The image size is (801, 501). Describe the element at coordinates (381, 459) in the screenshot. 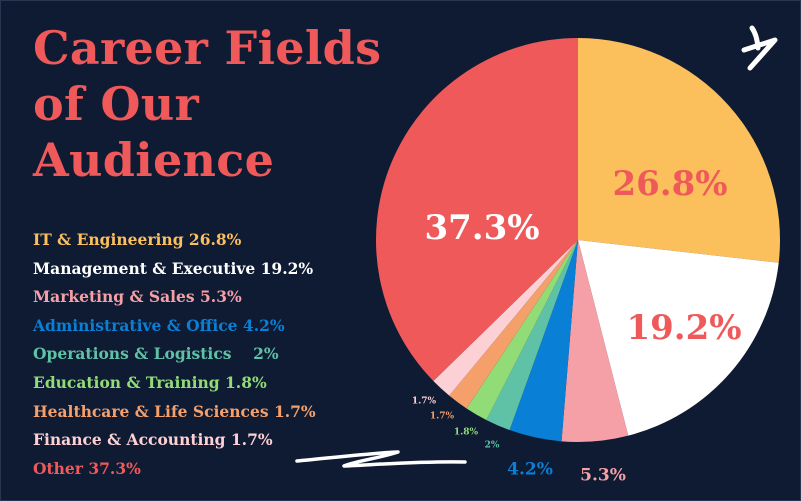

I see `squiggle-decoration` at that location.